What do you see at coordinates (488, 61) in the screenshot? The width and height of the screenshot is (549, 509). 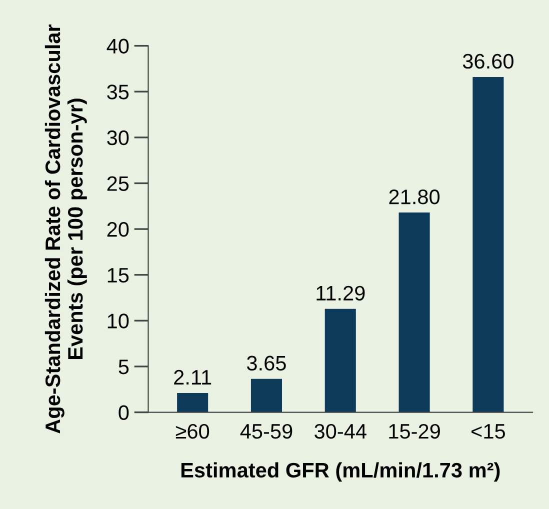 I see `data-label: 36.60` at bounding box center [488, 61].